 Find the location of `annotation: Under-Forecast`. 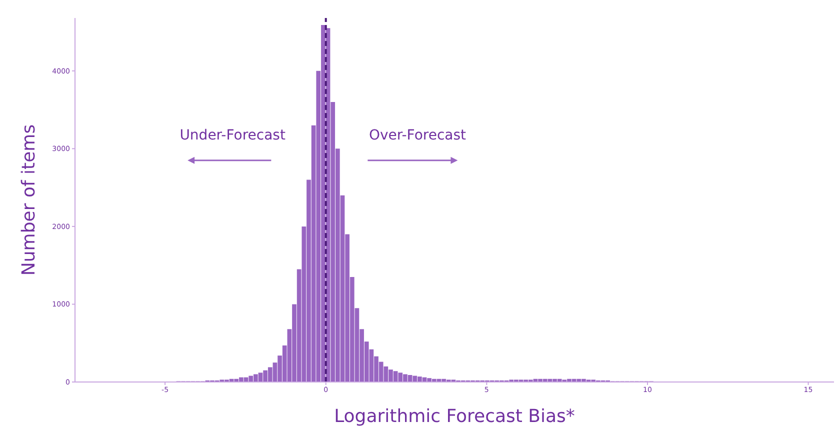

annotation: Under-Forecast is located at coordinates (233, 135).